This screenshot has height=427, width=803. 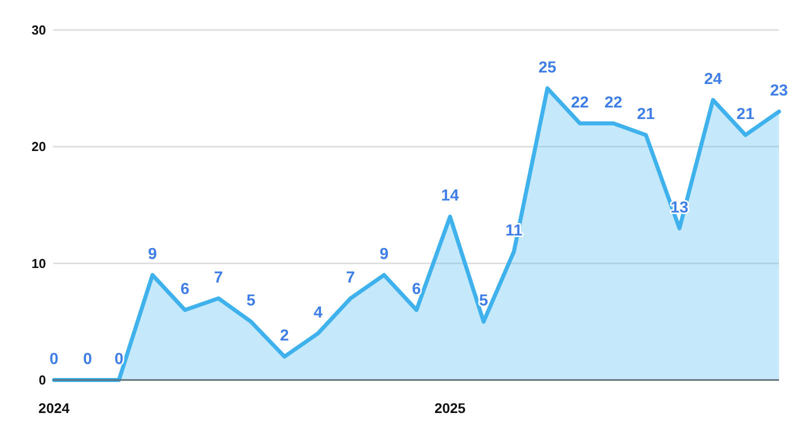 What do you see at coordinates (318, 313) in the screenshot?
I see `data-label: 4` at bounding box center [318, 313].